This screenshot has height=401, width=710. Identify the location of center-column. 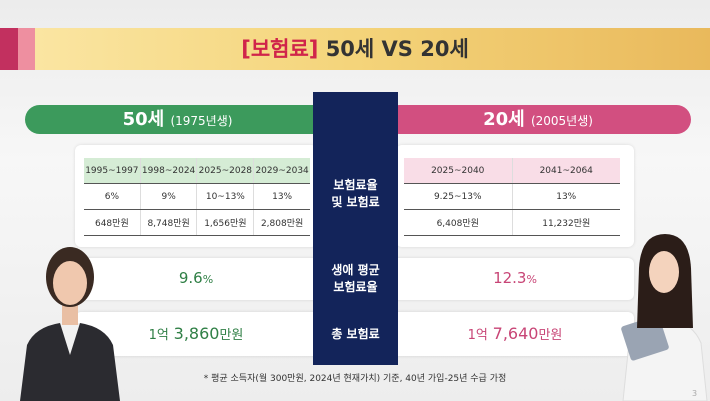
(355, 228).